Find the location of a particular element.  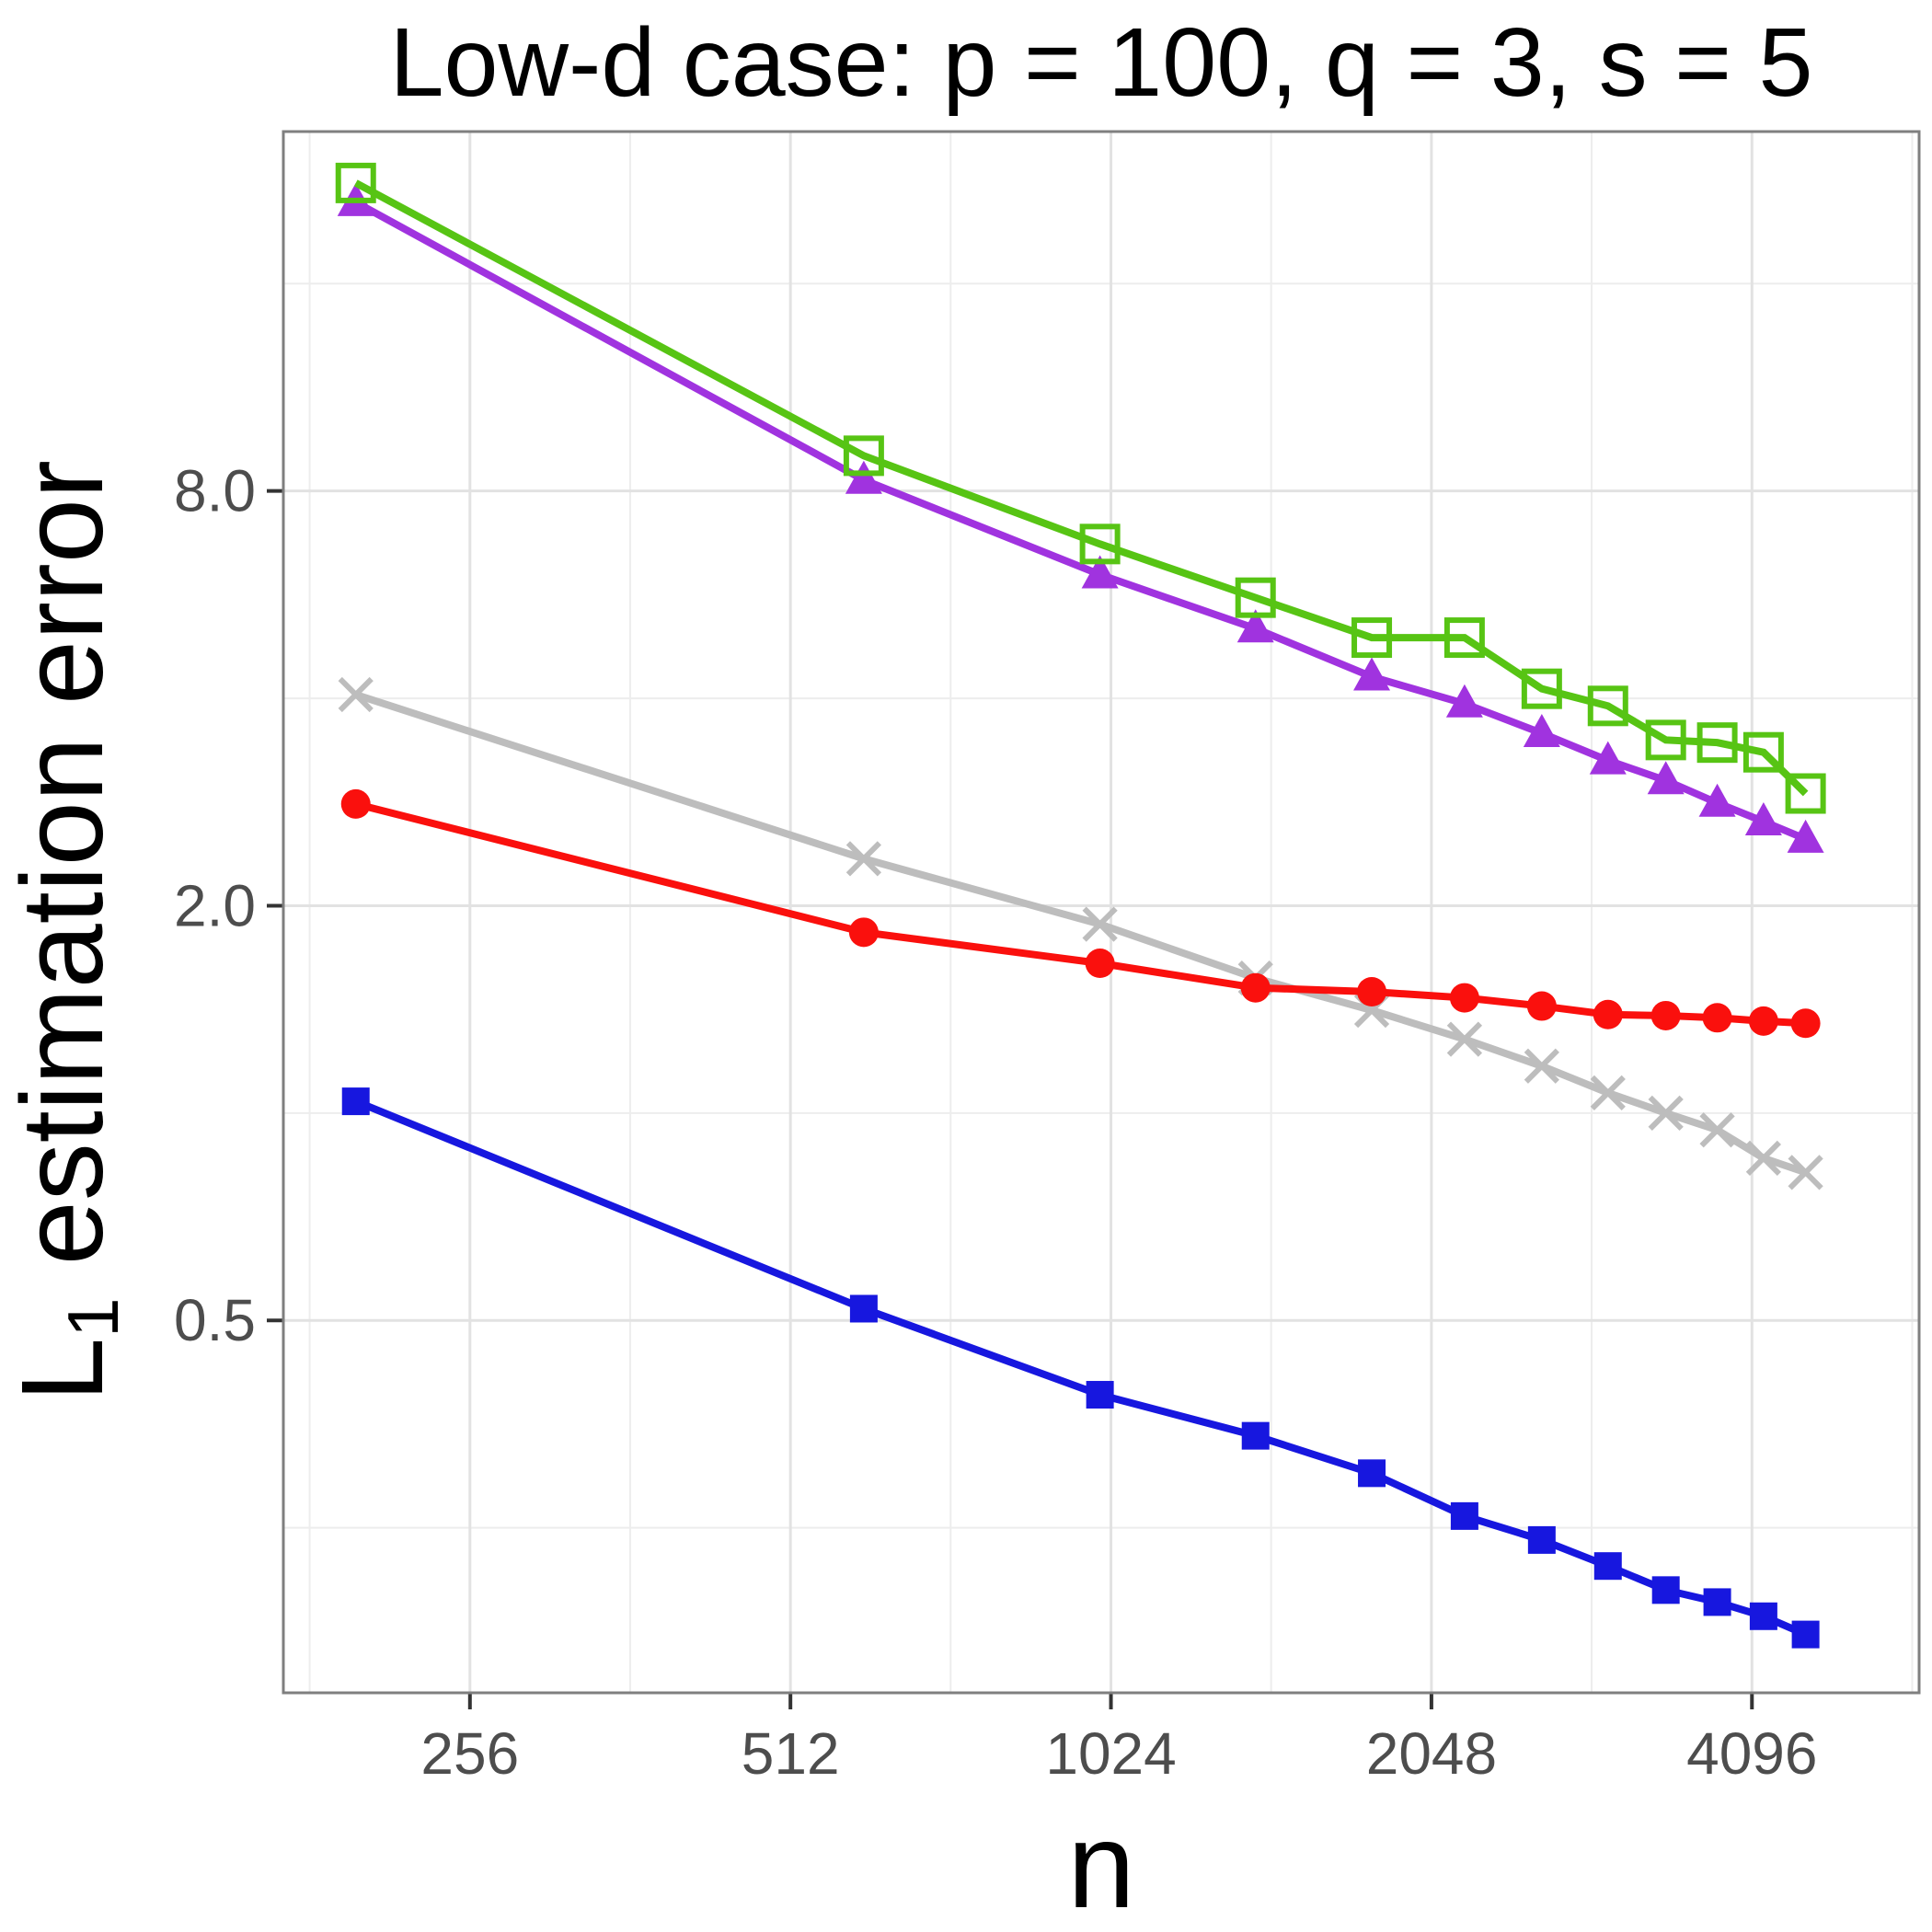

y-tick-label: 0.5 is located at coordinates (215, 1320).